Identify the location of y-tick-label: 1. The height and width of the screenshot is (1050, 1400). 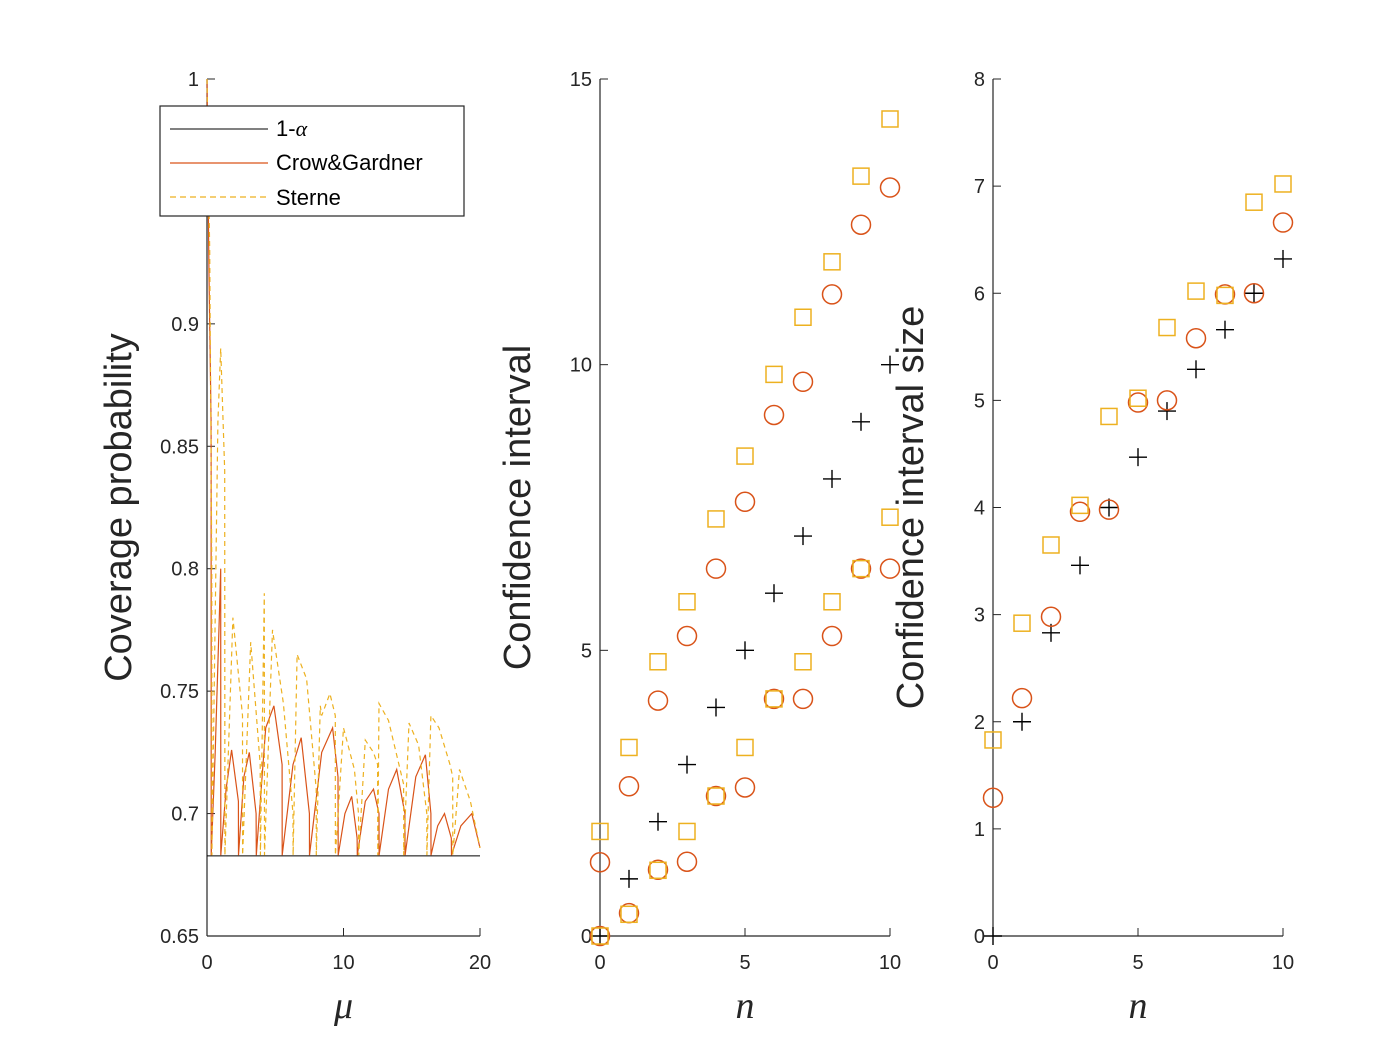
(979, 830).